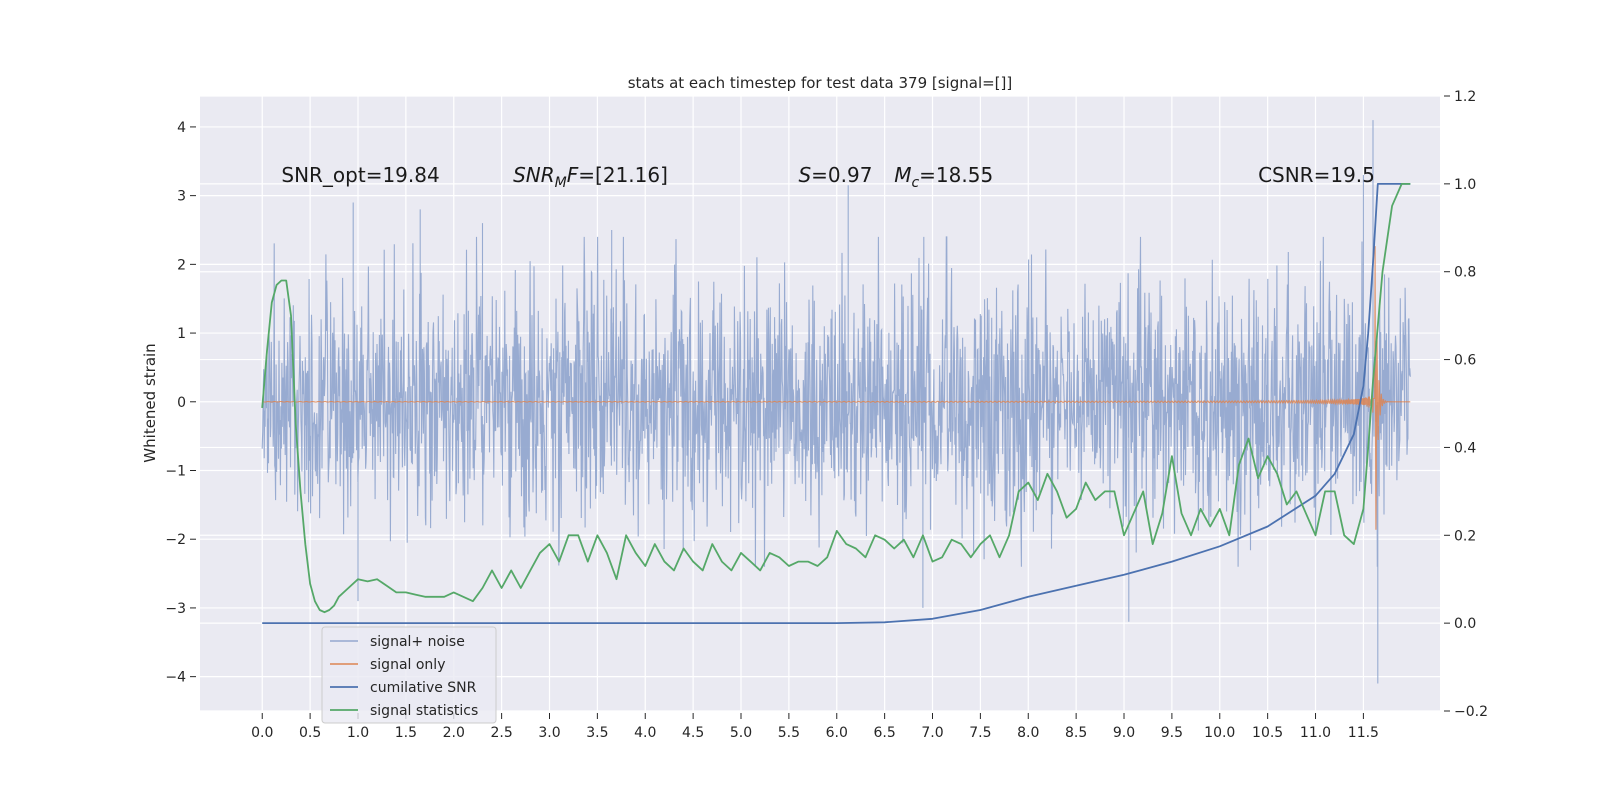  What do you see at coordinates (1465, 536) in the screenshot?
I see `y2-tick-label: 0.2` at bounding box center [1465, 536].